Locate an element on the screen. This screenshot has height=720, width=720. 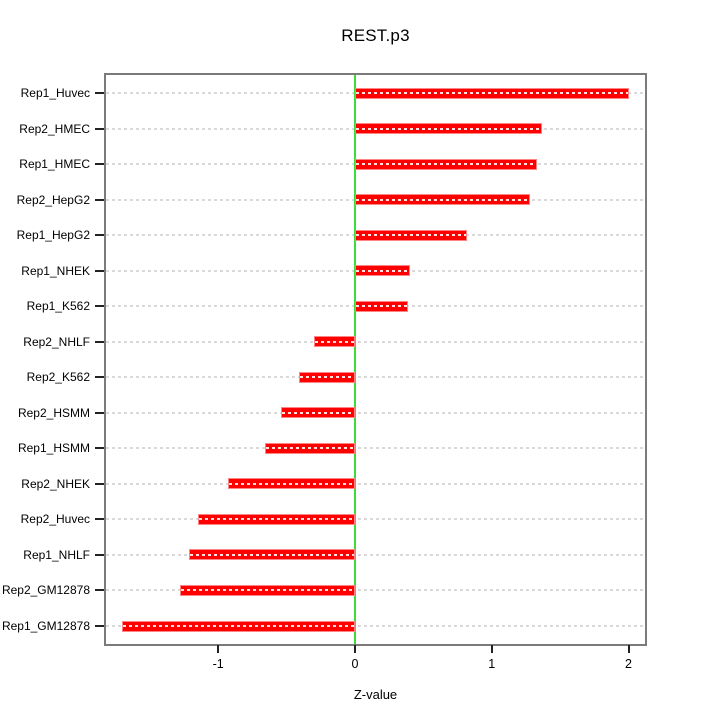
x-tick-label: 0 is located at coordinates (355, 664).